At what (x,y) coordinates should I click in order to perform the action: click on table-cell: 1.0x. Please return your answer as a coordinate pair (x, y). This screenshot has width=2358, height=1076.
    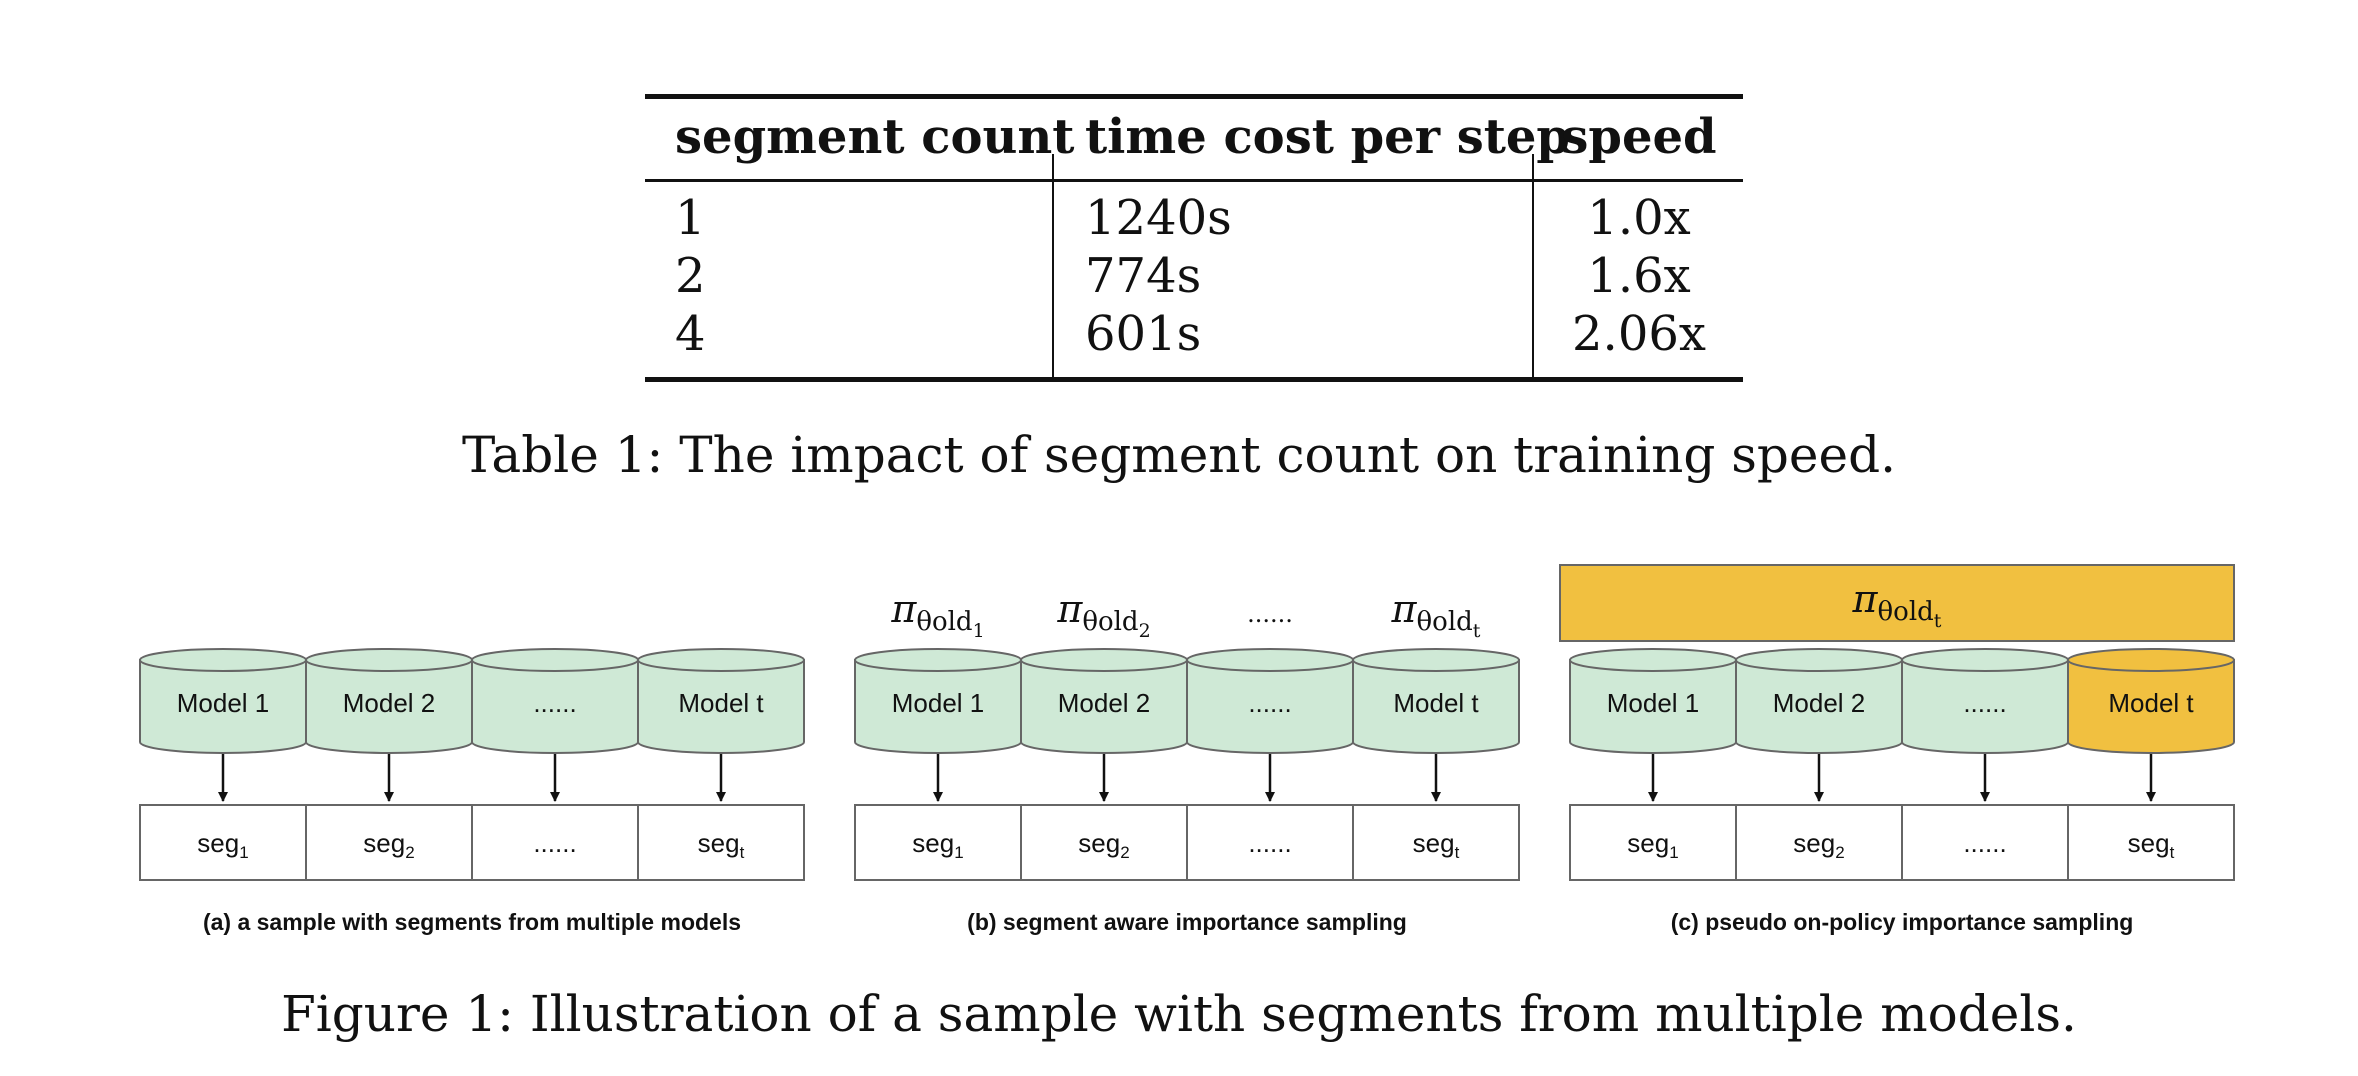
    Looking at the image, I should click on (1639, 218).